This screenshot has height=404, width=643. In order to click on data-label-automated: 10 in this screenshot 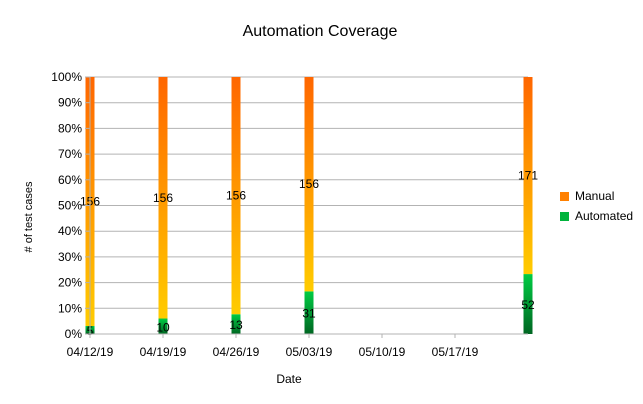, I will do `click(163, 327)`.